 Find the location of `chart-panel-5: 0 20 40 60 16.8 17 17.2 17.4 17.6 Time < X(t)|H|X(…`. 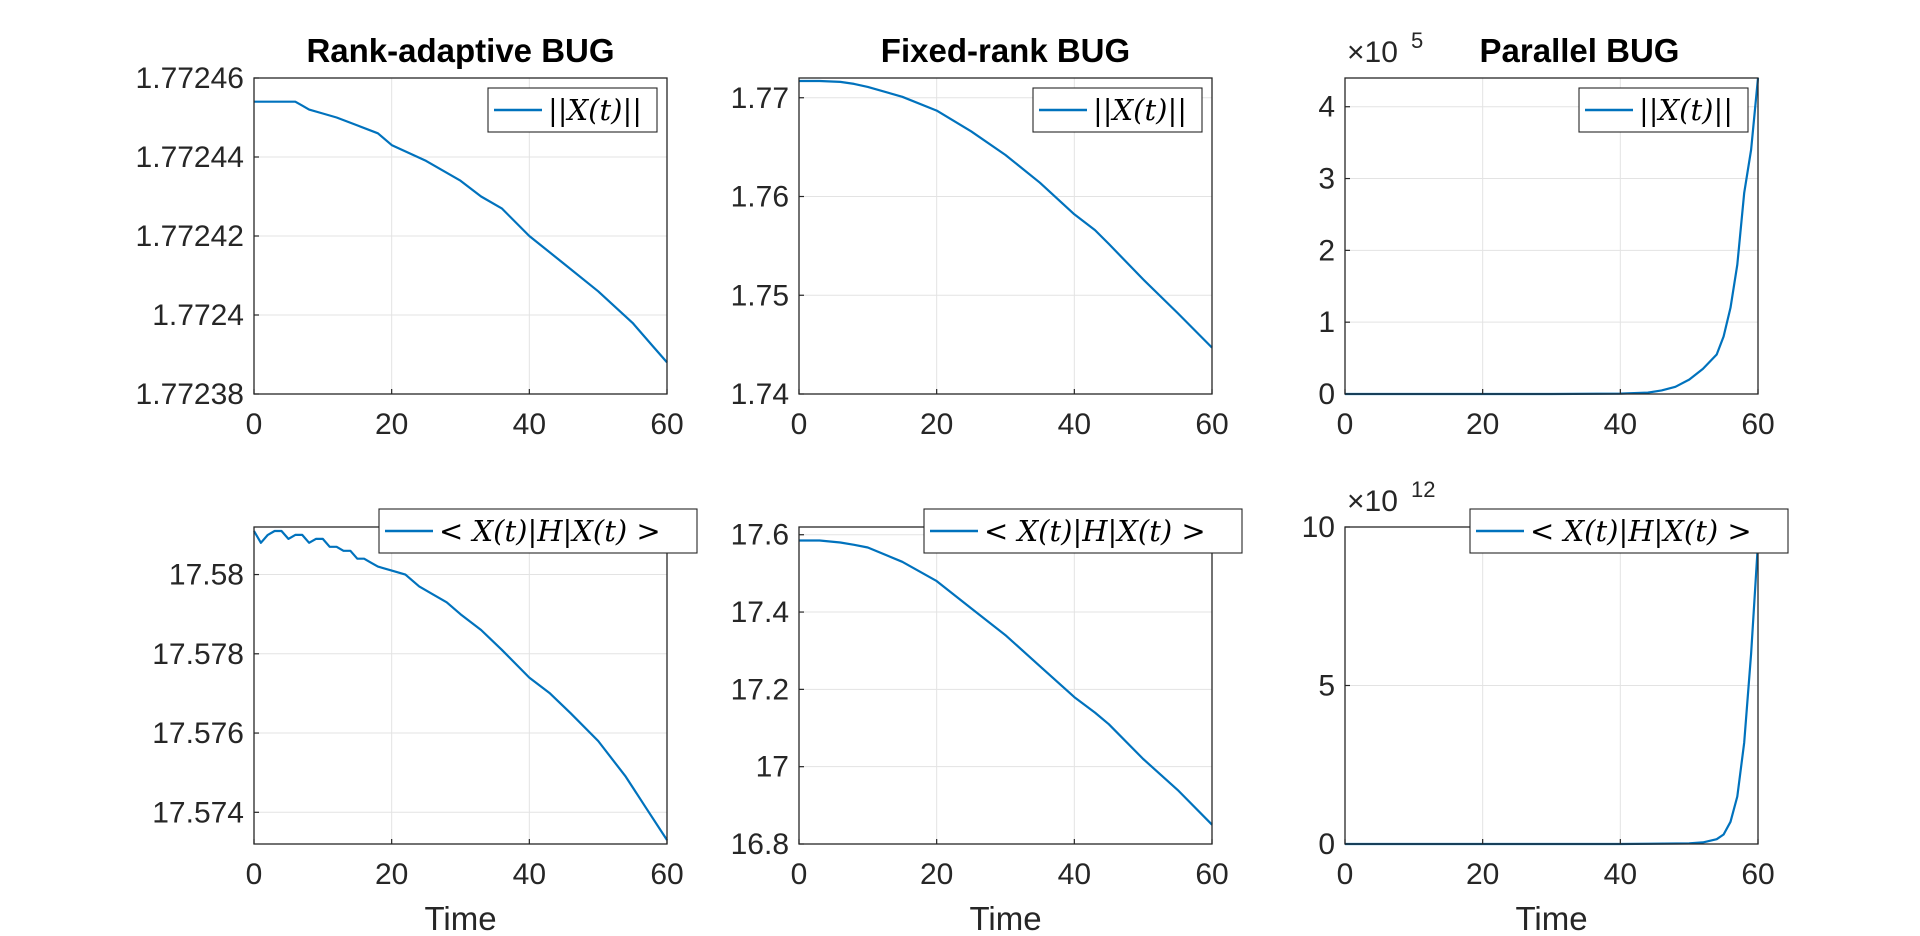

chart-panel-5: 0 20 40 60 16.8 17 17.2 17.4 17.6 Time < X(t)|H|X(… is located at coordinates (987, 722).